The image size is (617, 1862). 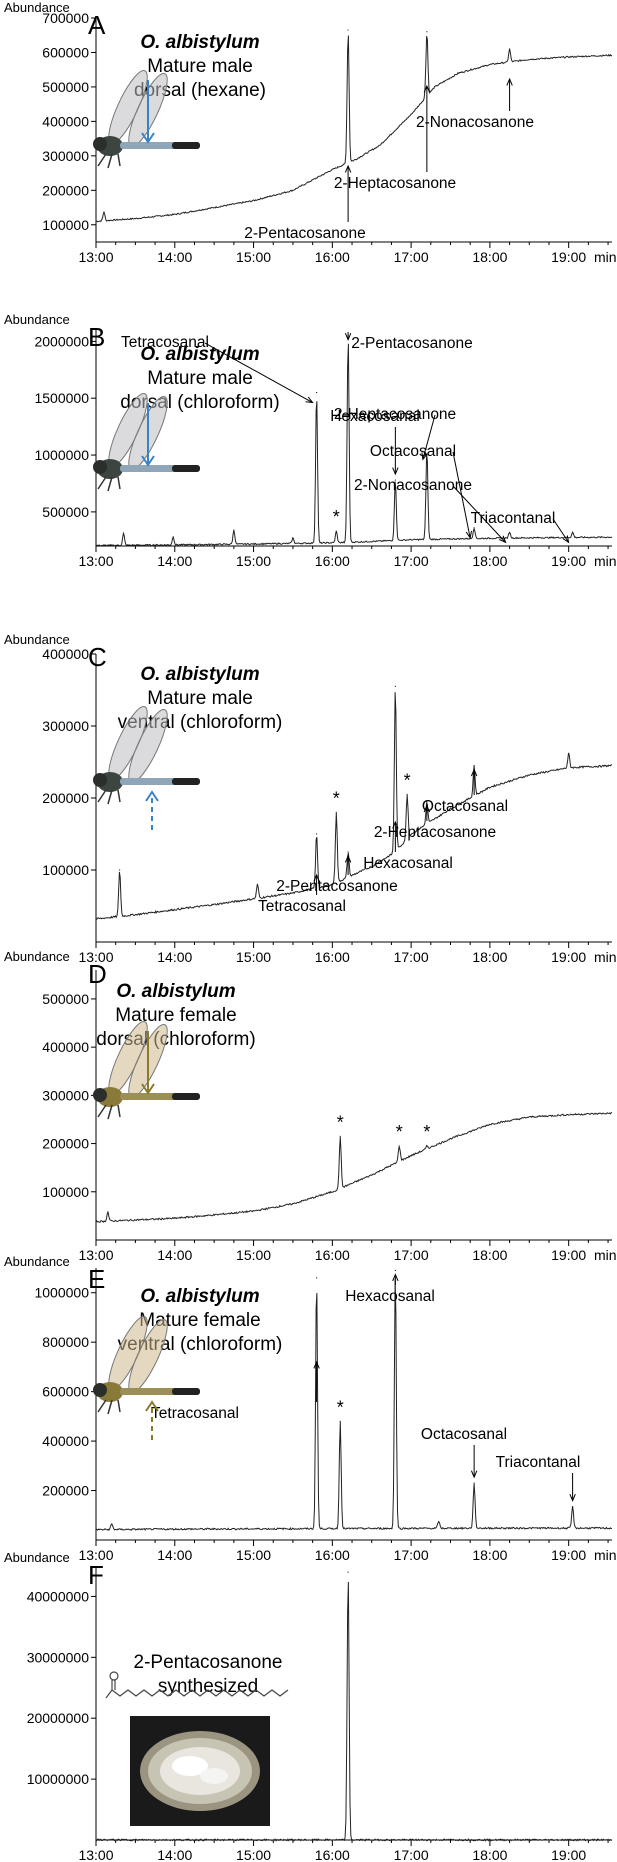 I want to click on peak-annotation: Tetracosanal, so click(x=302, y=906).